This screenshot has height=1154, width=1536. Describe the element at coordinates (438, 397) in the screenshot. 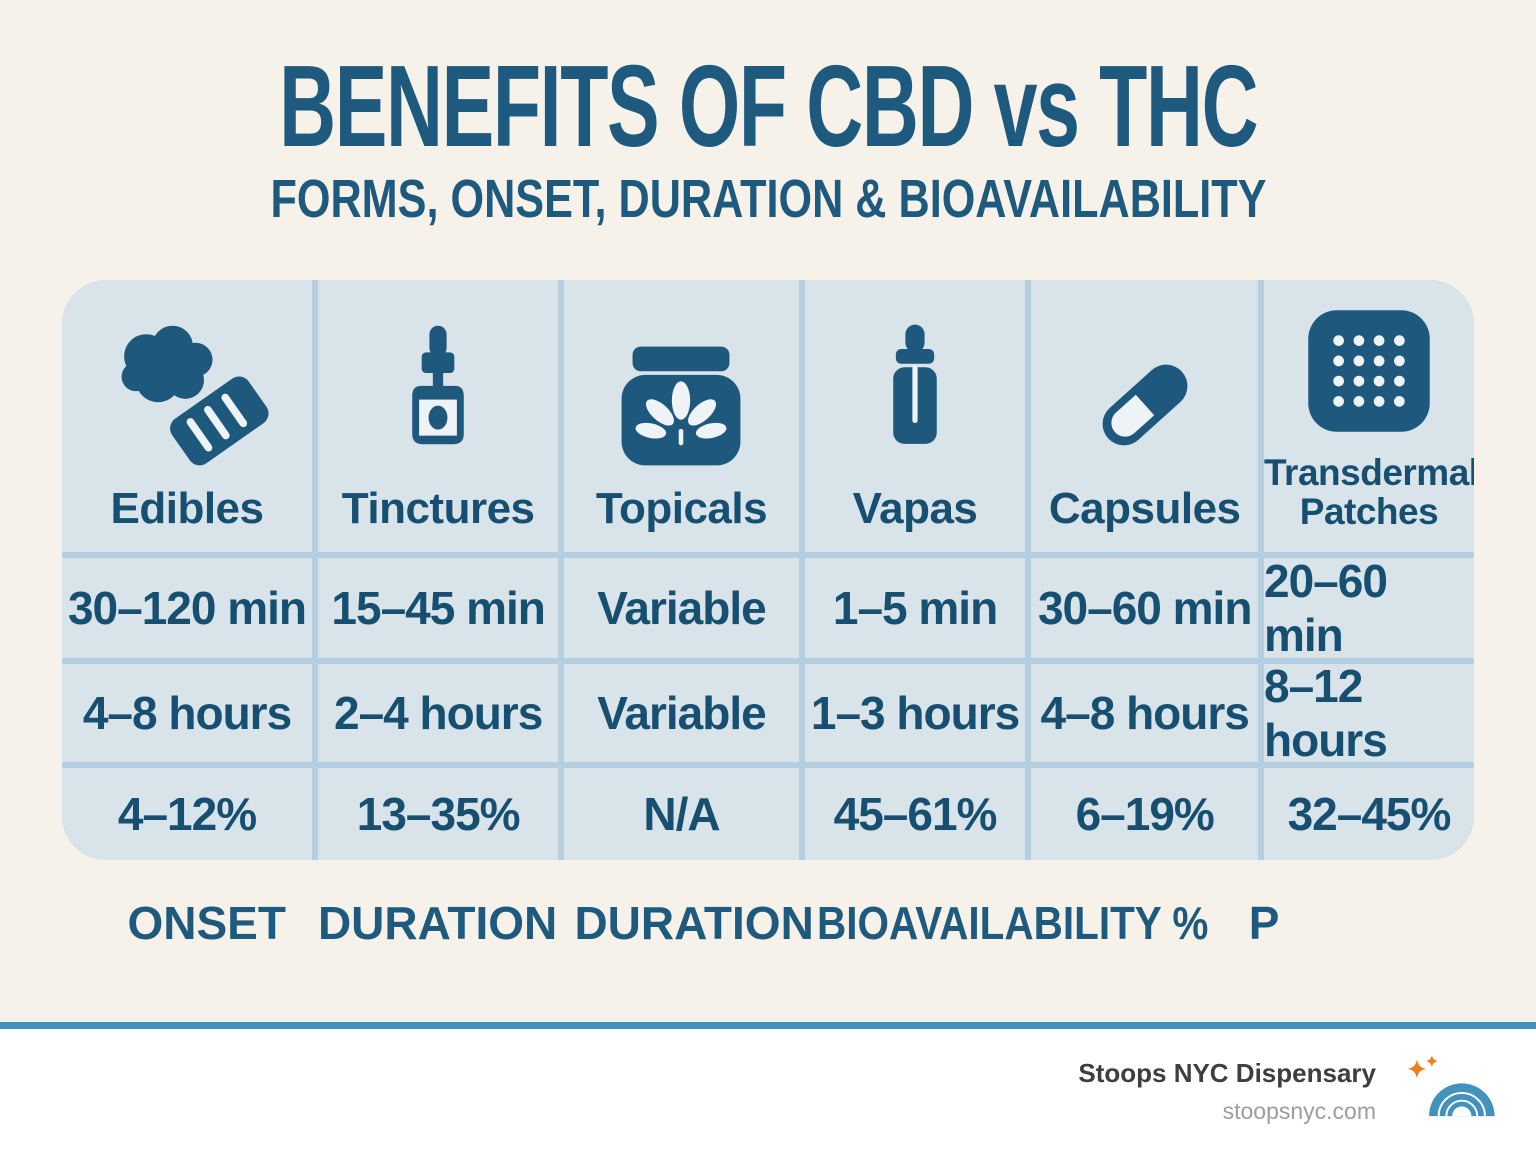

I see `tincture-dropper-bottle-icon` at that location.